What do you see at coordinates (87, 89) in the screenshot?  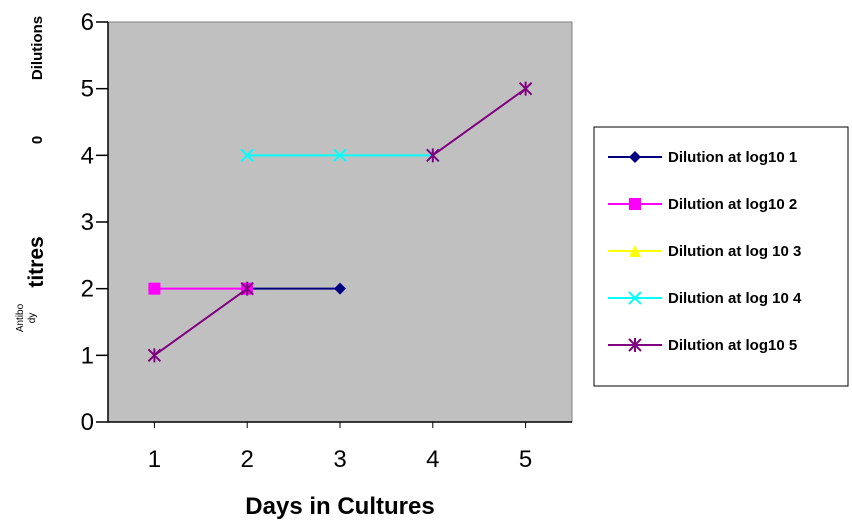 I see `y-tick-label: 5` at bounding box center [87, 89].